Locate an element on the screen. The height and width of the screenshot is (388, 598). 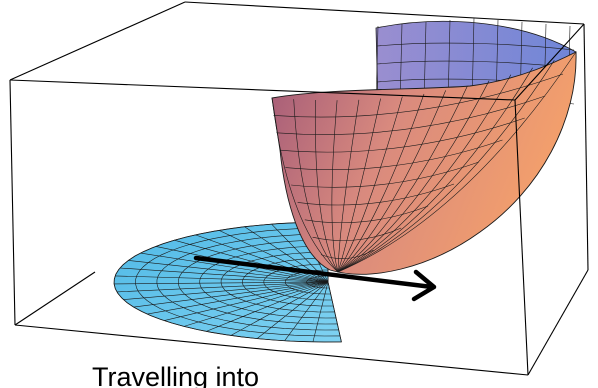
polar-disk is located at coordinates (227, 282).